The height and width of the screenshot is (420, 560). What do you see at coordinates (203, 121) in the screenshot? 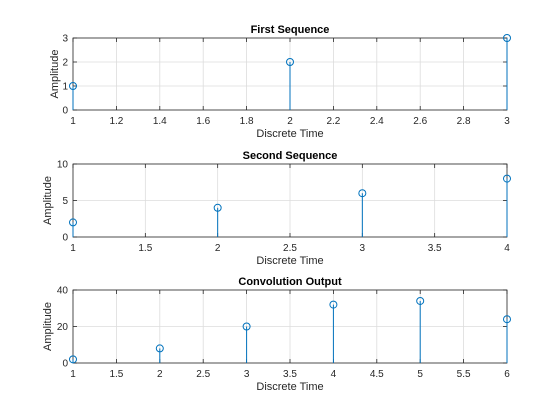
I see `x-tick-label: 1.6` at bounding box center [203, 121].